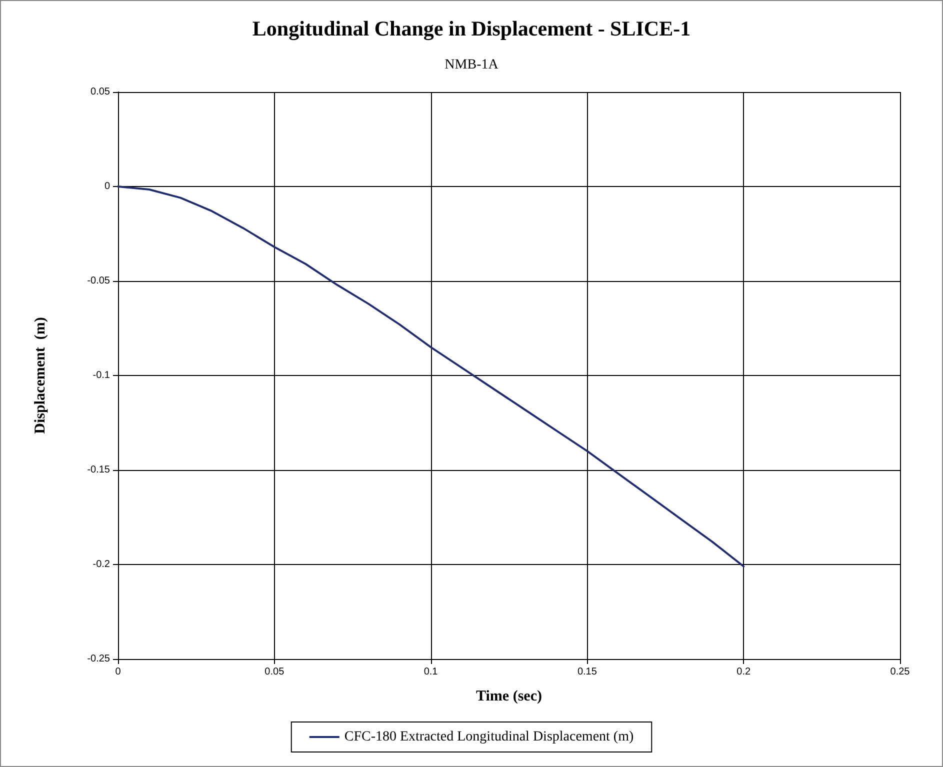  What do you see at coordinates (100, 92) in the screenshot?
I see `y-tick-label: 0.05` at bounding box center [100, 92].